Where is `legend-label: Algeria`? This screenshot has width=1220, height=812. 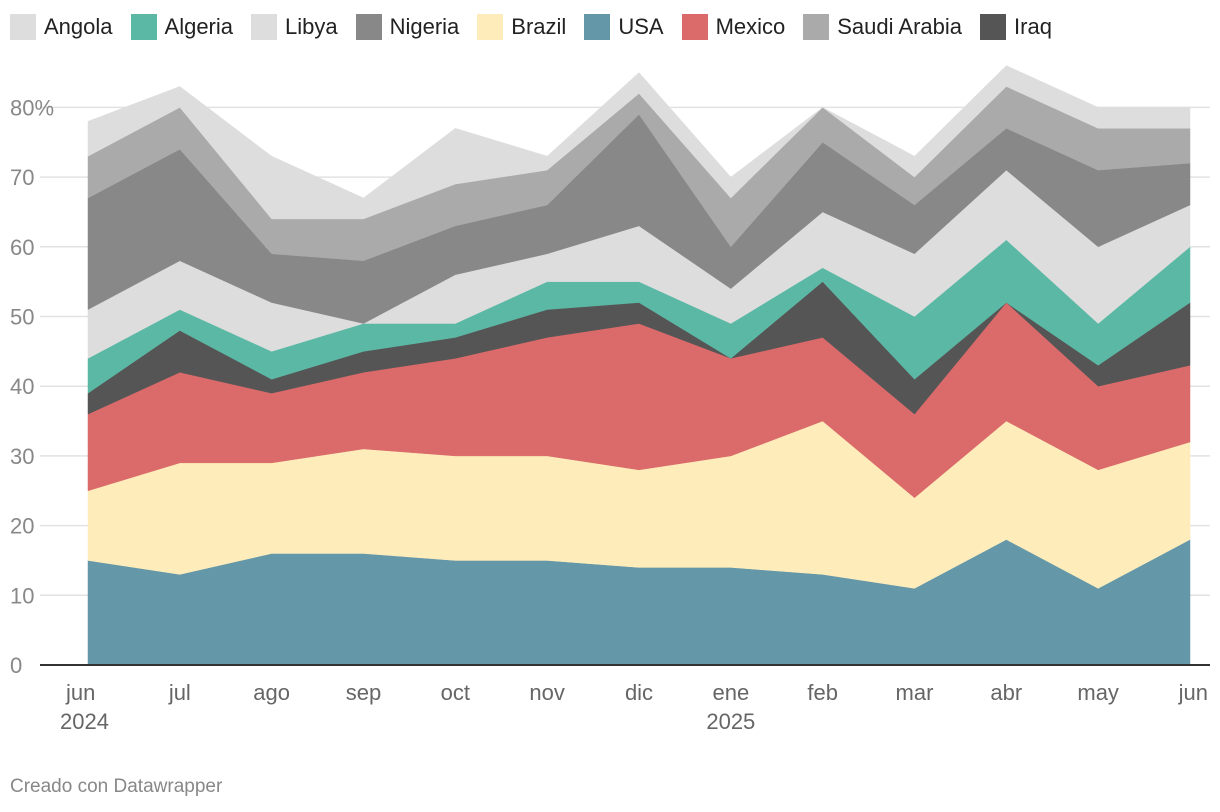
legend-label: Algeria is located at coordinates (198, 26).